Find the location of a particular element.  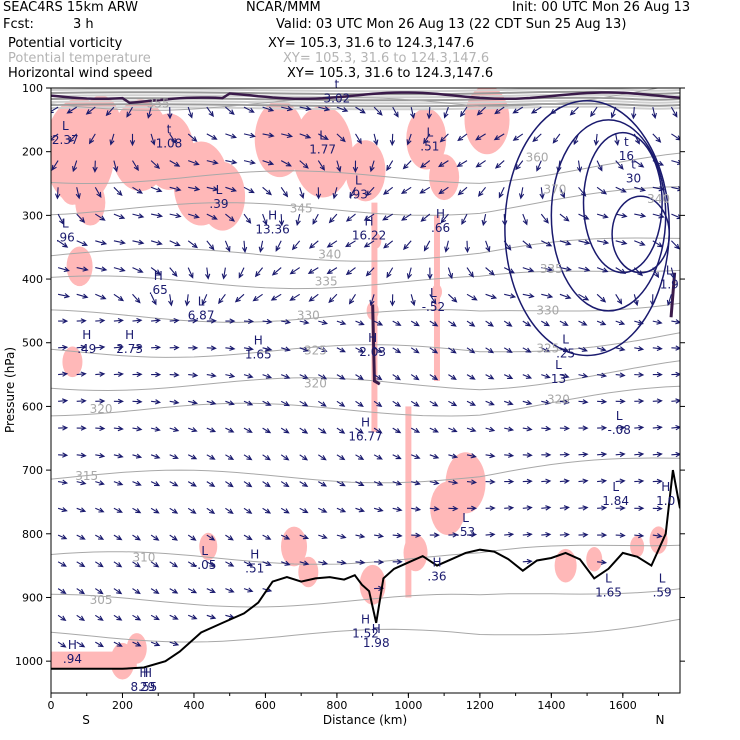

field-xy-theta: XY= 105.3, 31.6 to 124.3,147.6 is located at coordinates (386, 58).